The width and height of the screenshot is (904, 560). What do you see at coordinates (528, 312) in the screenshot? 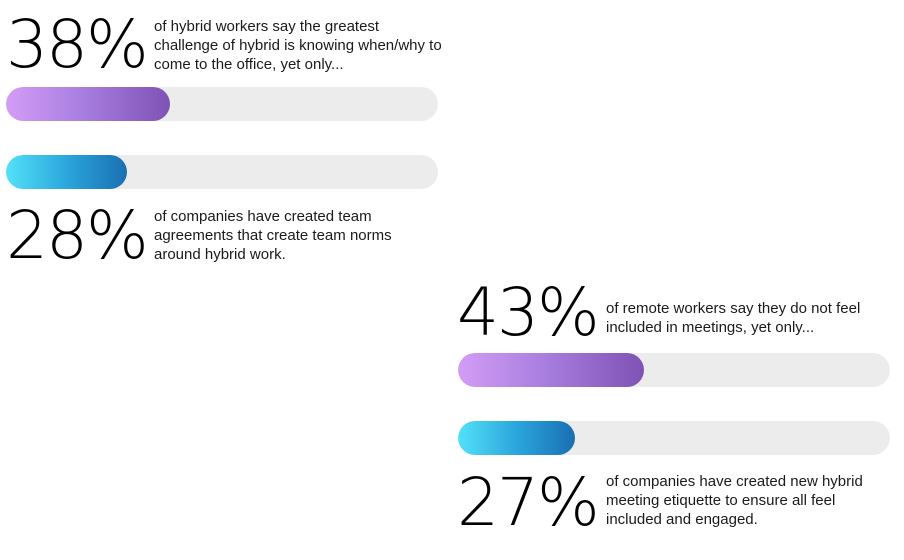
I see `stat-percent-43: 43%` at bounding box center [528, 312].